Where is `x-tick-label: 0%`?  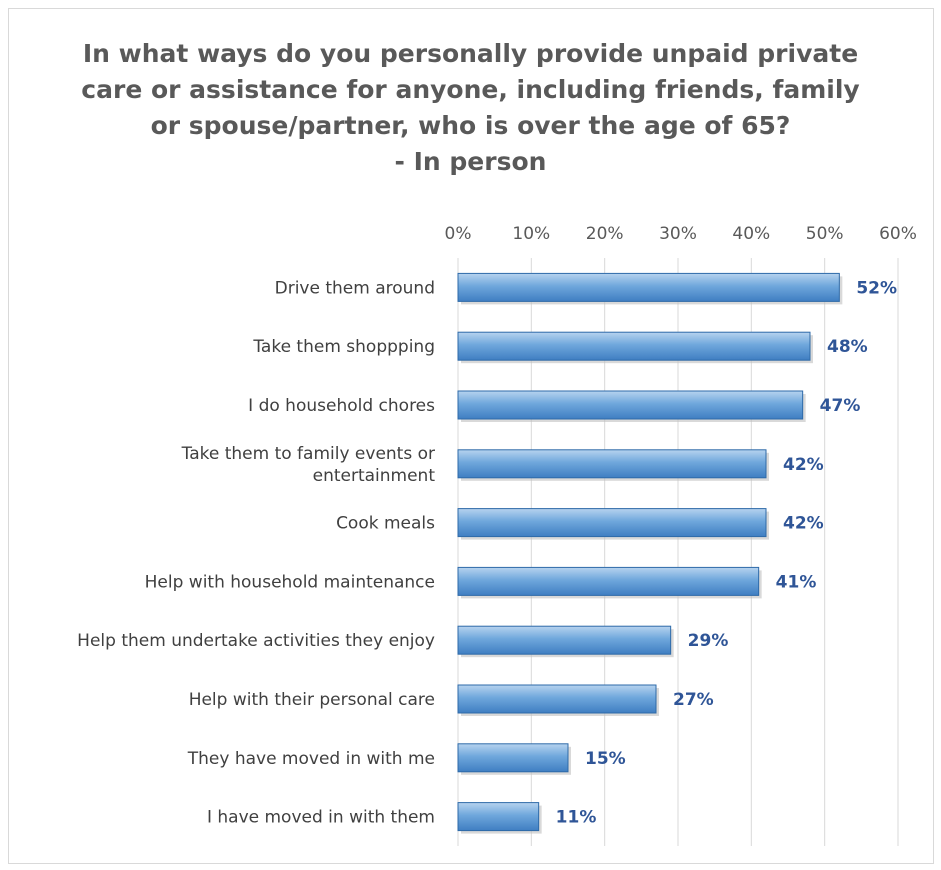
x-tick-label: 0% is located at coordinates (458, 234).